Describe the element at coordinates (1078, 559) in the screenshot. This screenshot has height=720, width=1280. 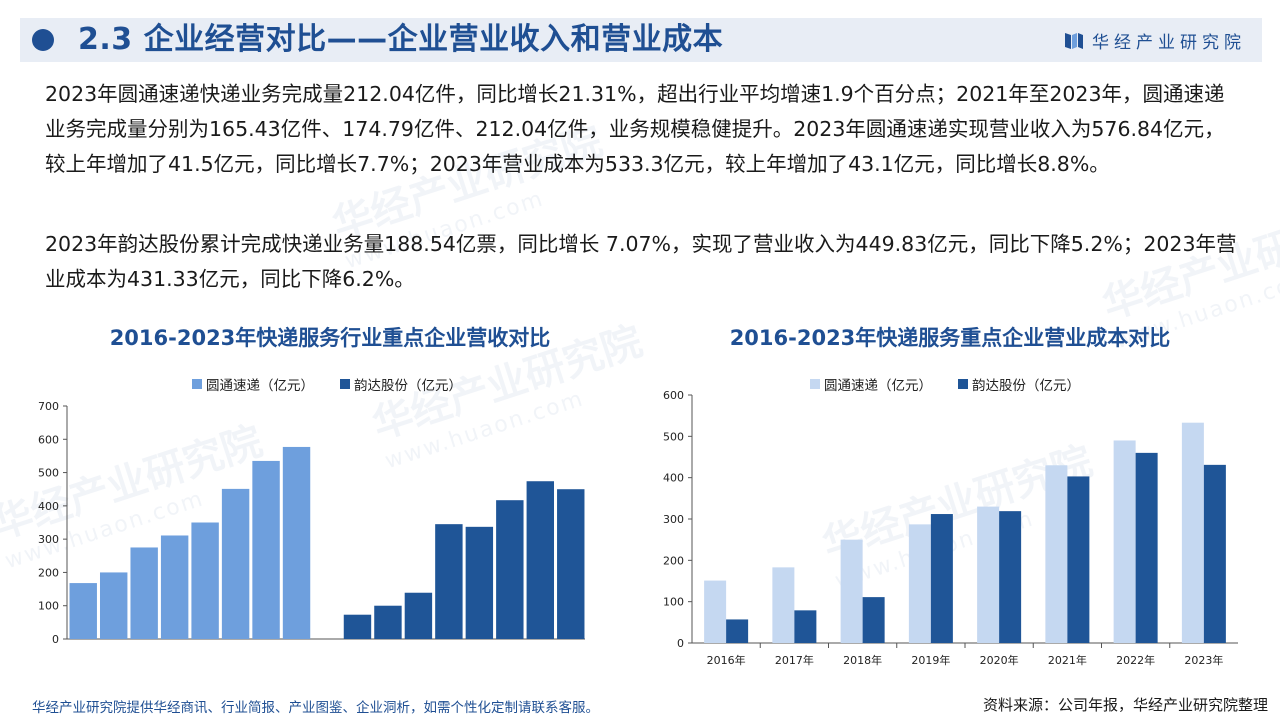
I see `bar-yunda-2021年` at that location.